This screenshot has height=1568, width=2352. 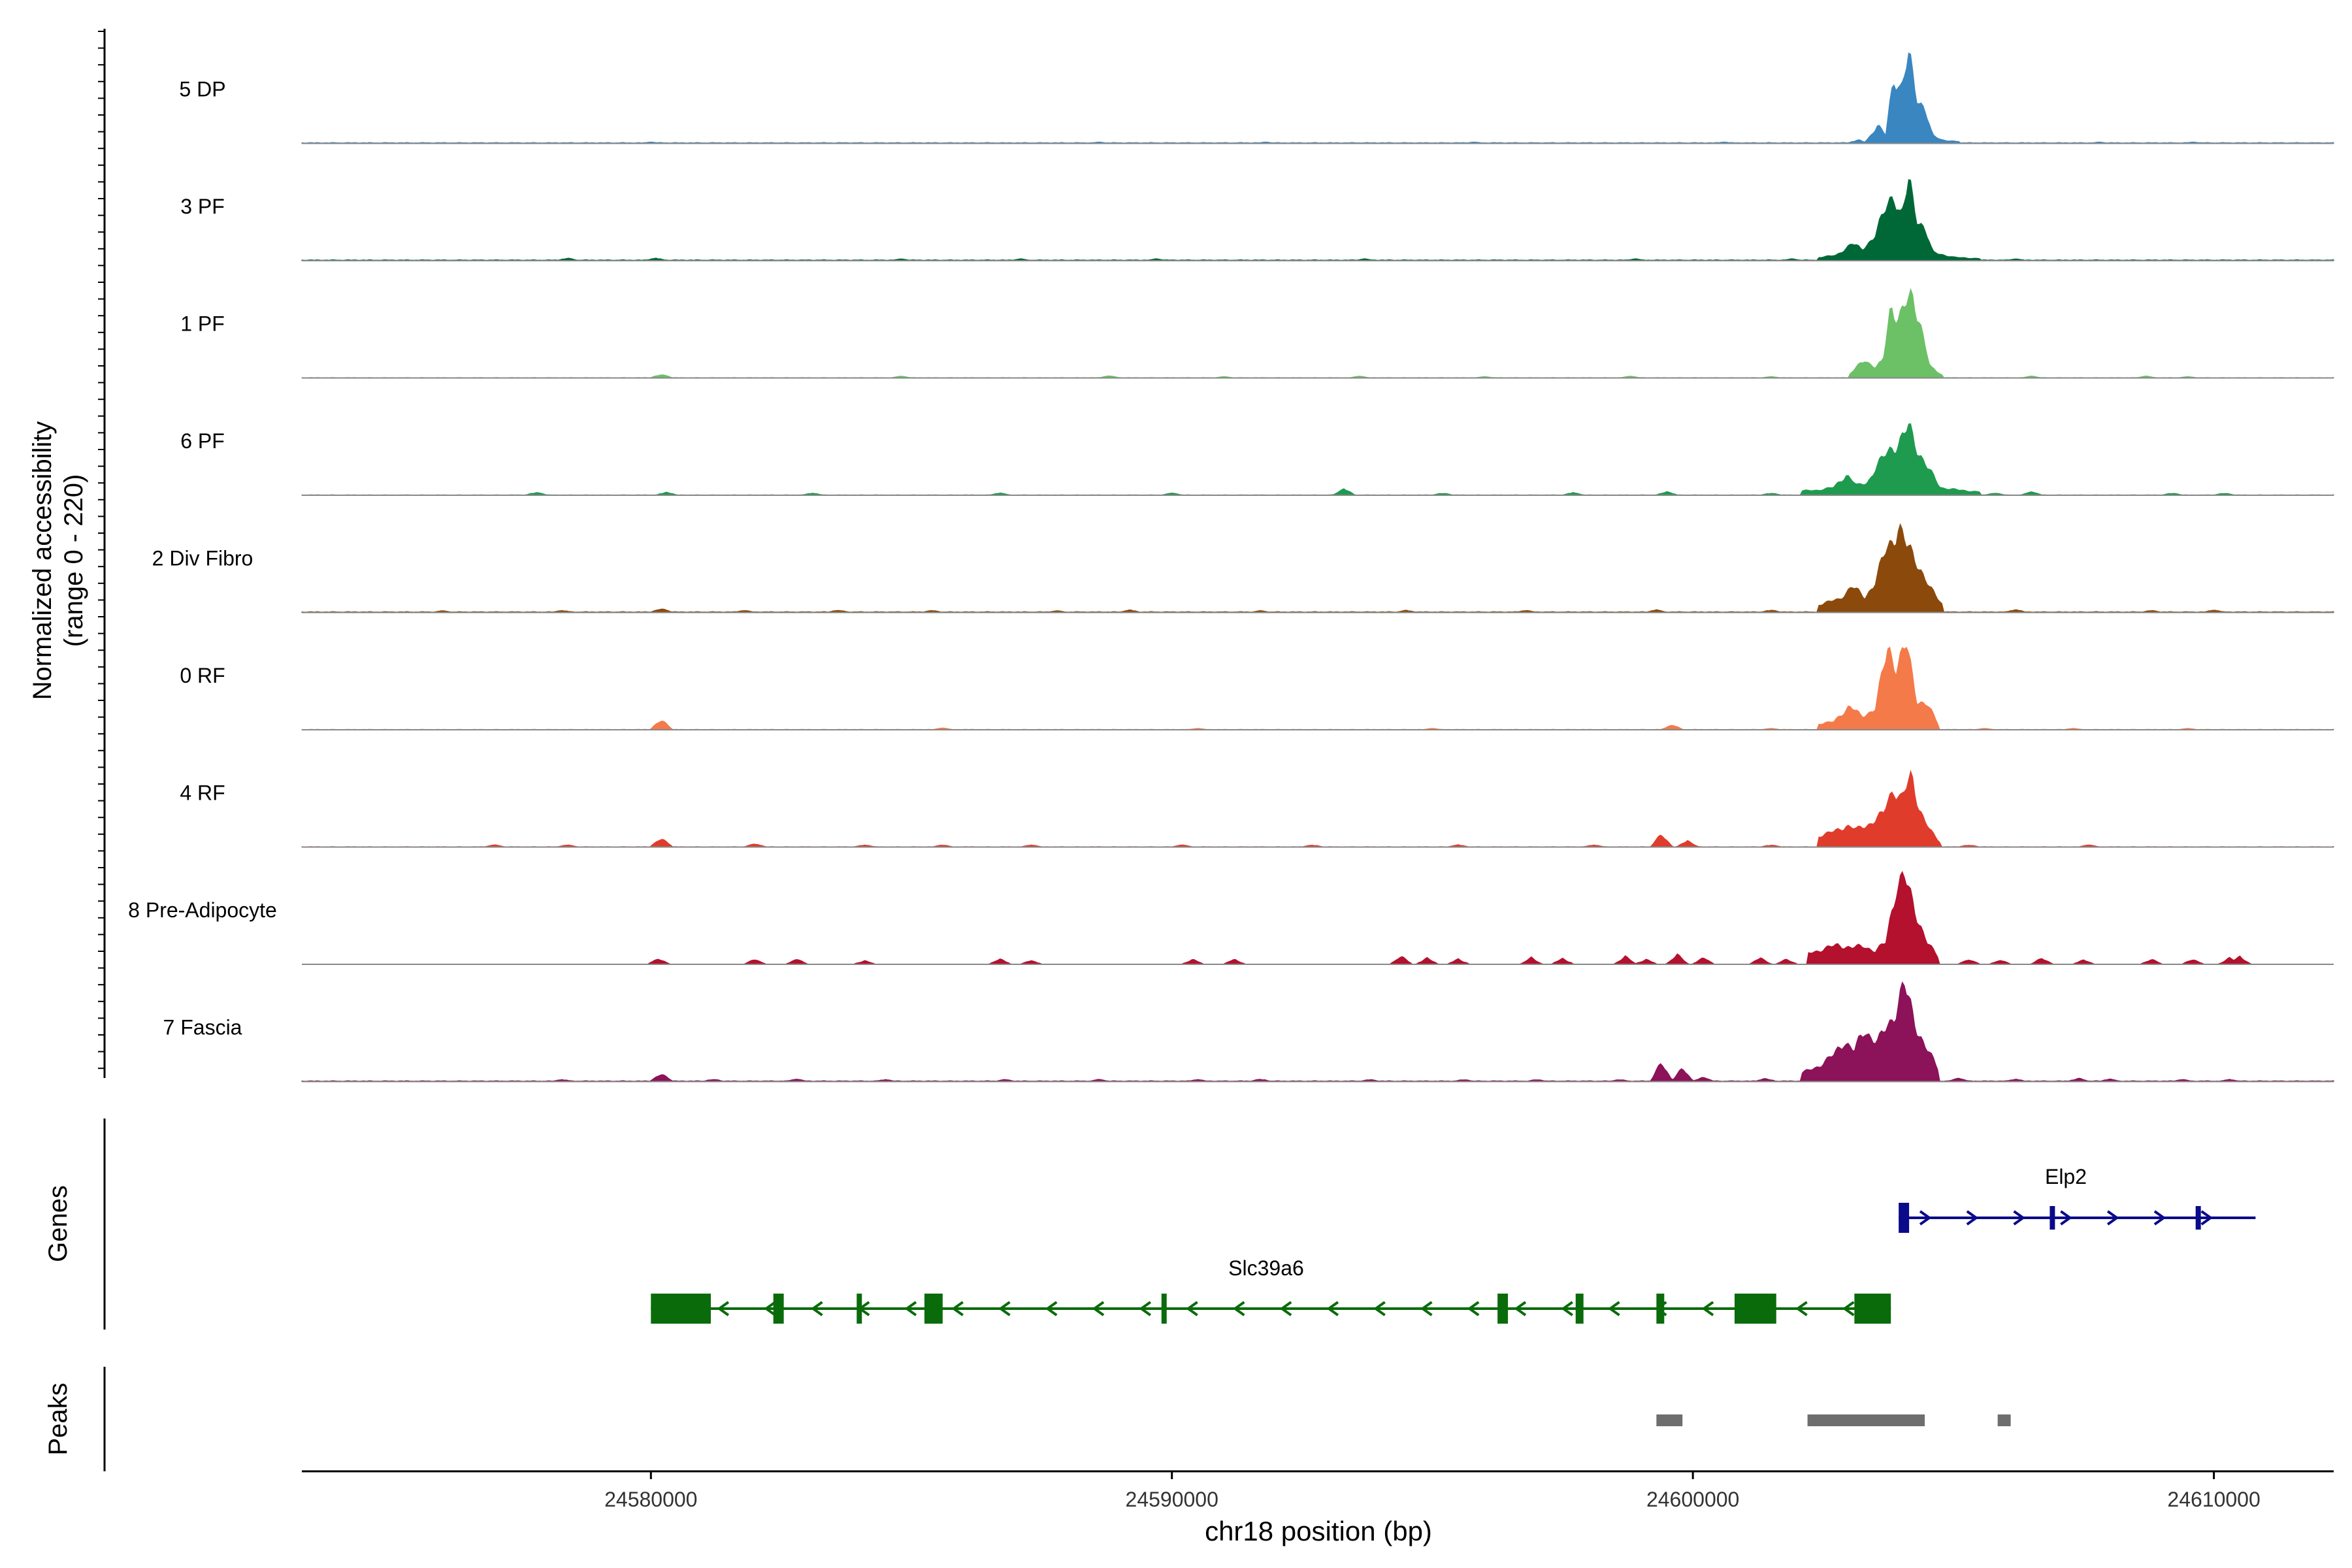 I want to click on x-tick-label: 24610000, so click(x=2213, y=1499).